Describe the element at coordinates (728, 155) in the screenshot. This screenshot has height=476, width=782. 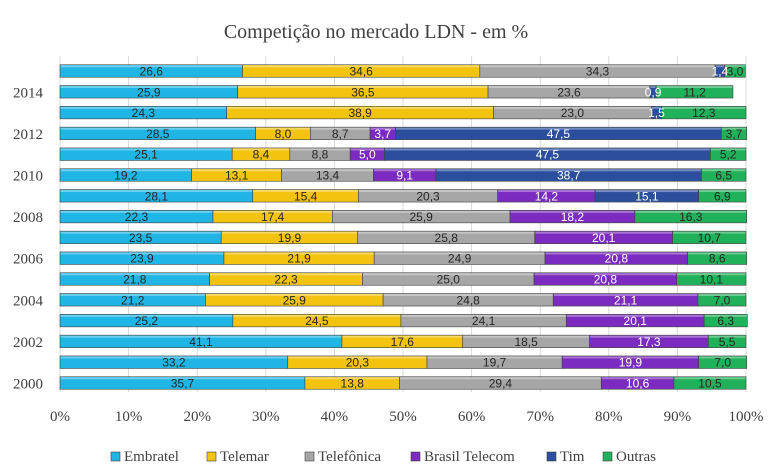
I see `data-label: 5,2` at that location.